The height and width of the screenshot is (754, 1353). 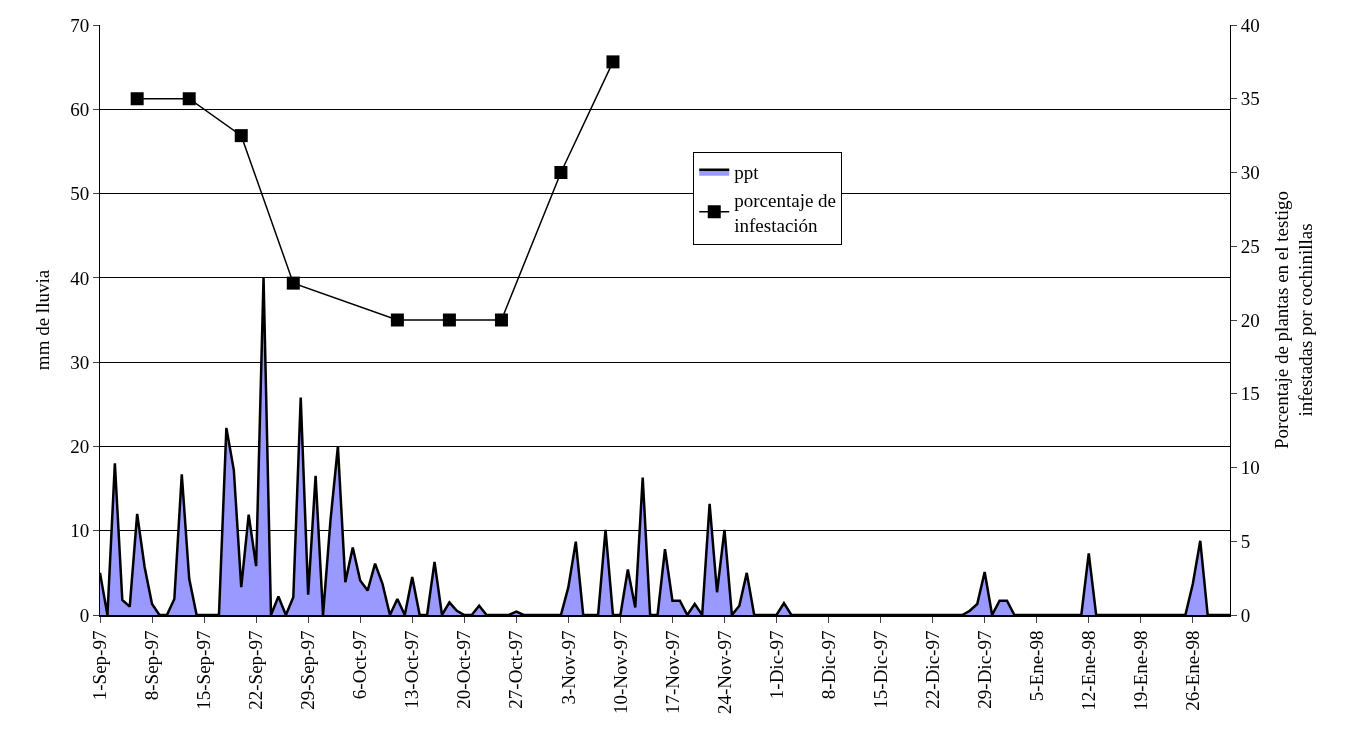 I want to click on x-tick-label: 10-Nov-97, so click(x=620, y=672).